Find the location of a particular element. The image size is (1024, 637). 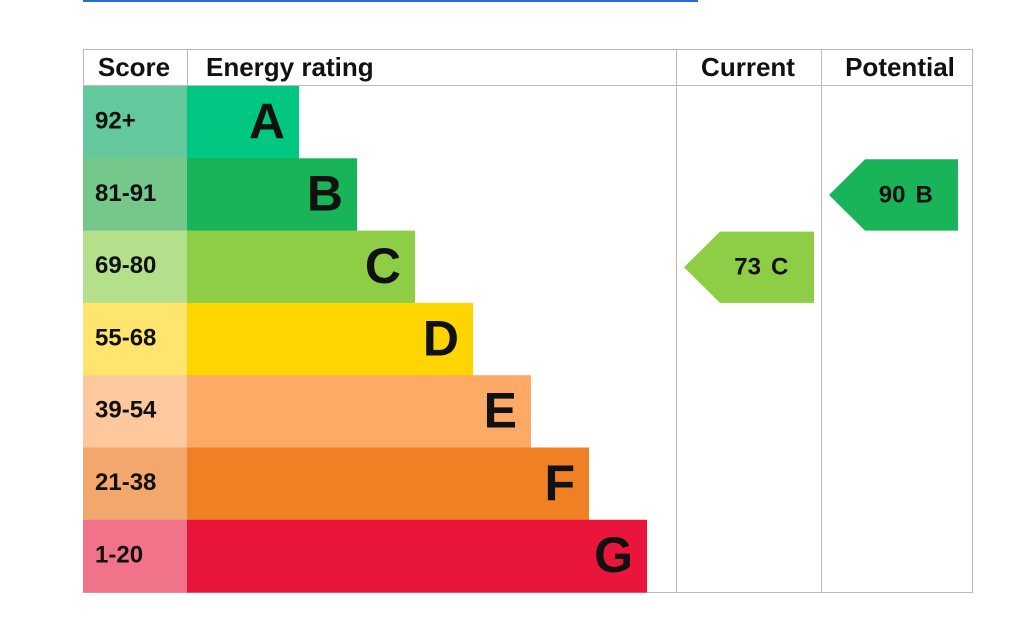

current-score: 73 is located at coordinates (747, 267).